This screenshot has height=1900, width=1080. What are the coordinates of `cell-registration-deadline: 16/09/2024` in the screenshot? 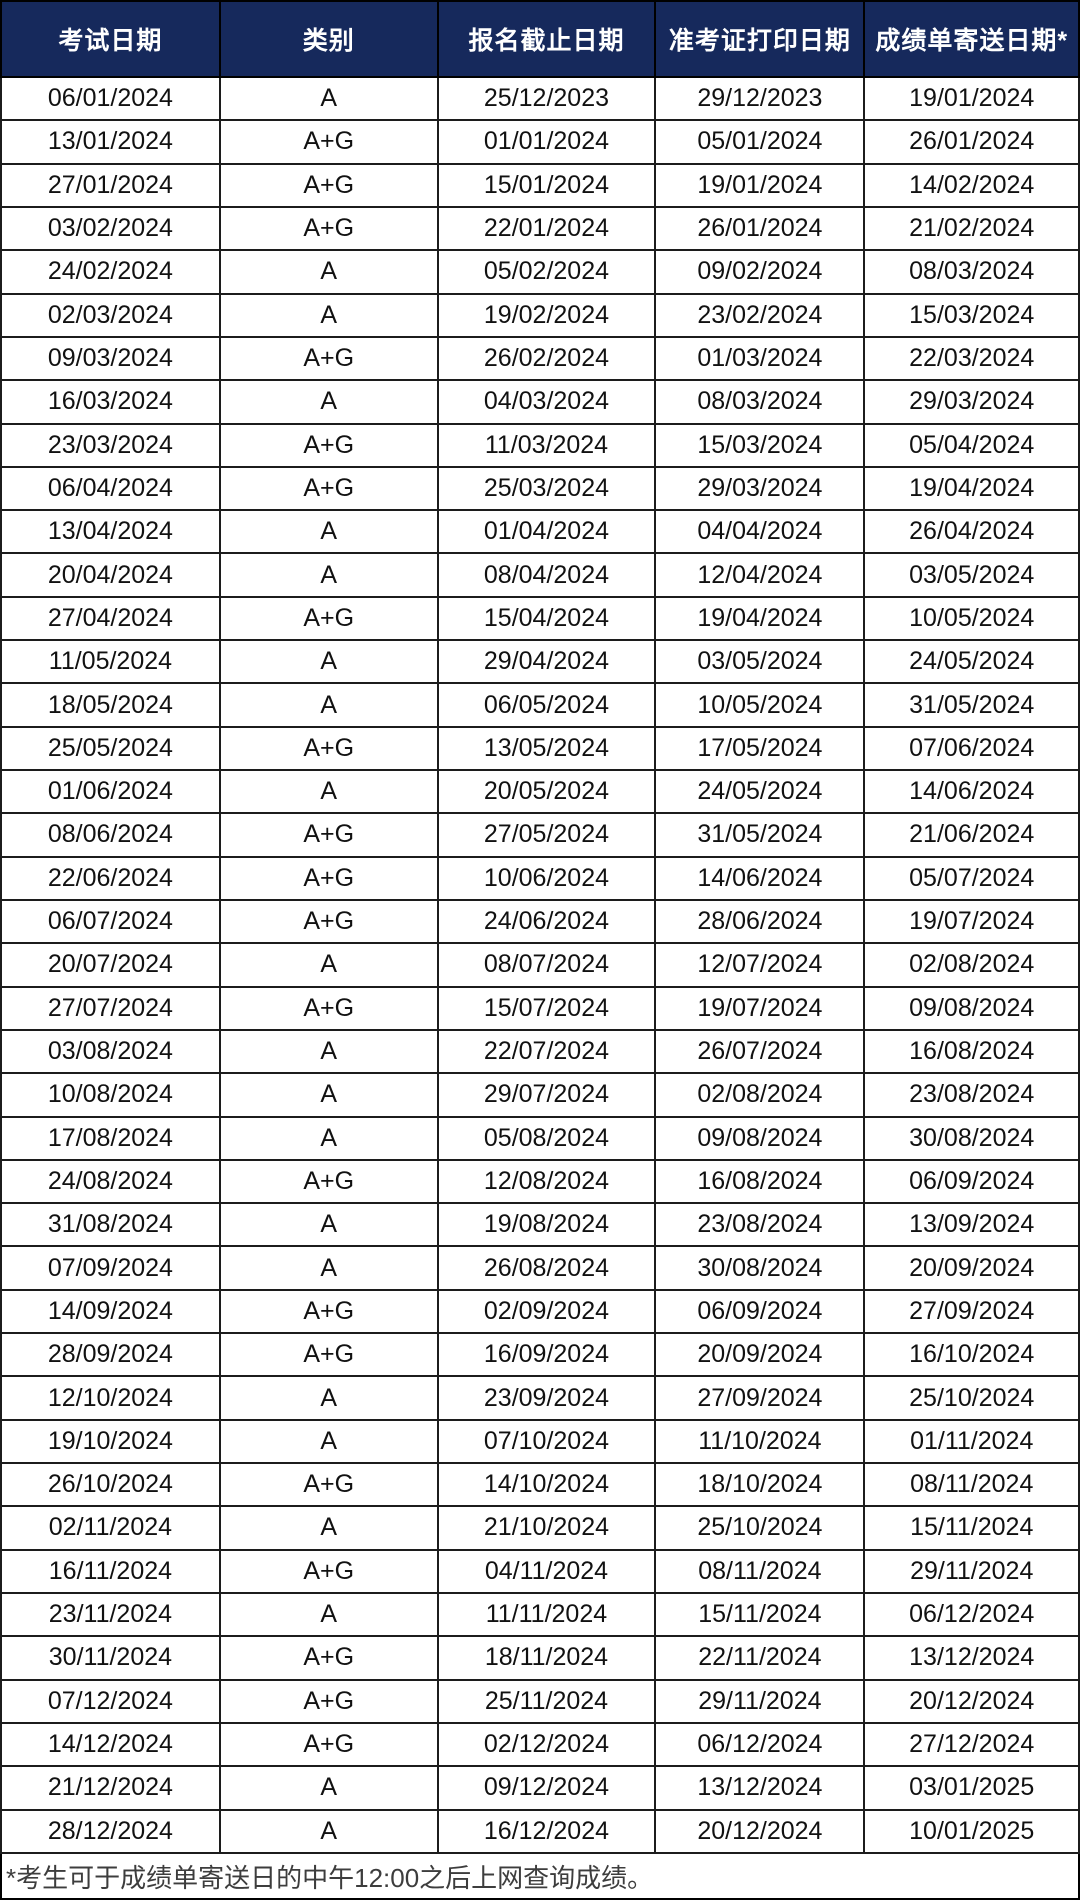 It's located at (546, 1355).